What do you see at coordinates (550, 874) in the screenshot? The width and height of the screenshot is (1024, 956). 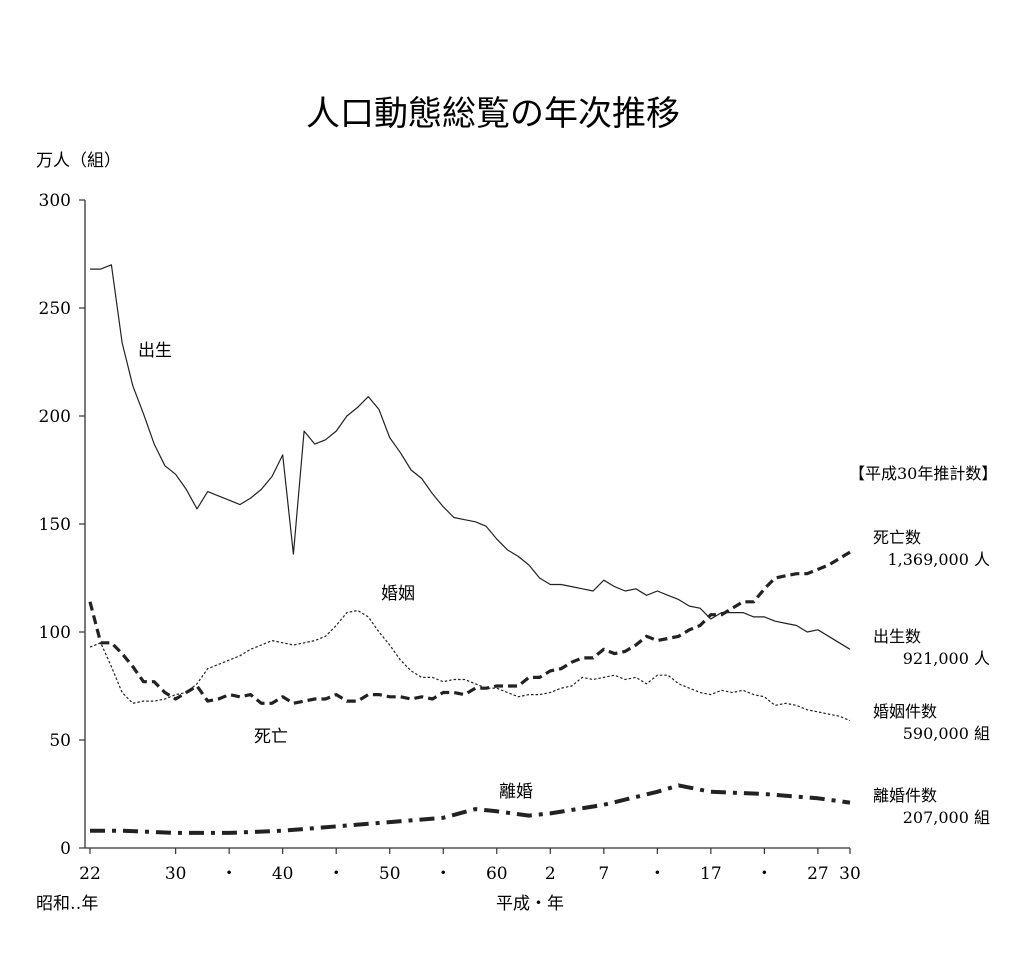 I see `x-tick-label: 2` at bounding box center [550, 874].